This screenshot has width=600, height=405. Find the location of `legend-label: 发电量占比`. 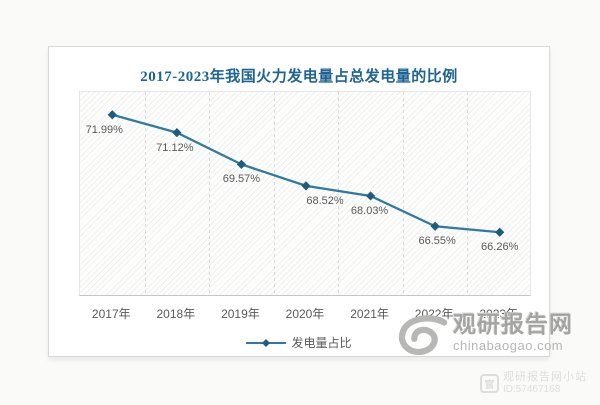

legend-label: 发电量占比 is located at coordinates (321, 343).